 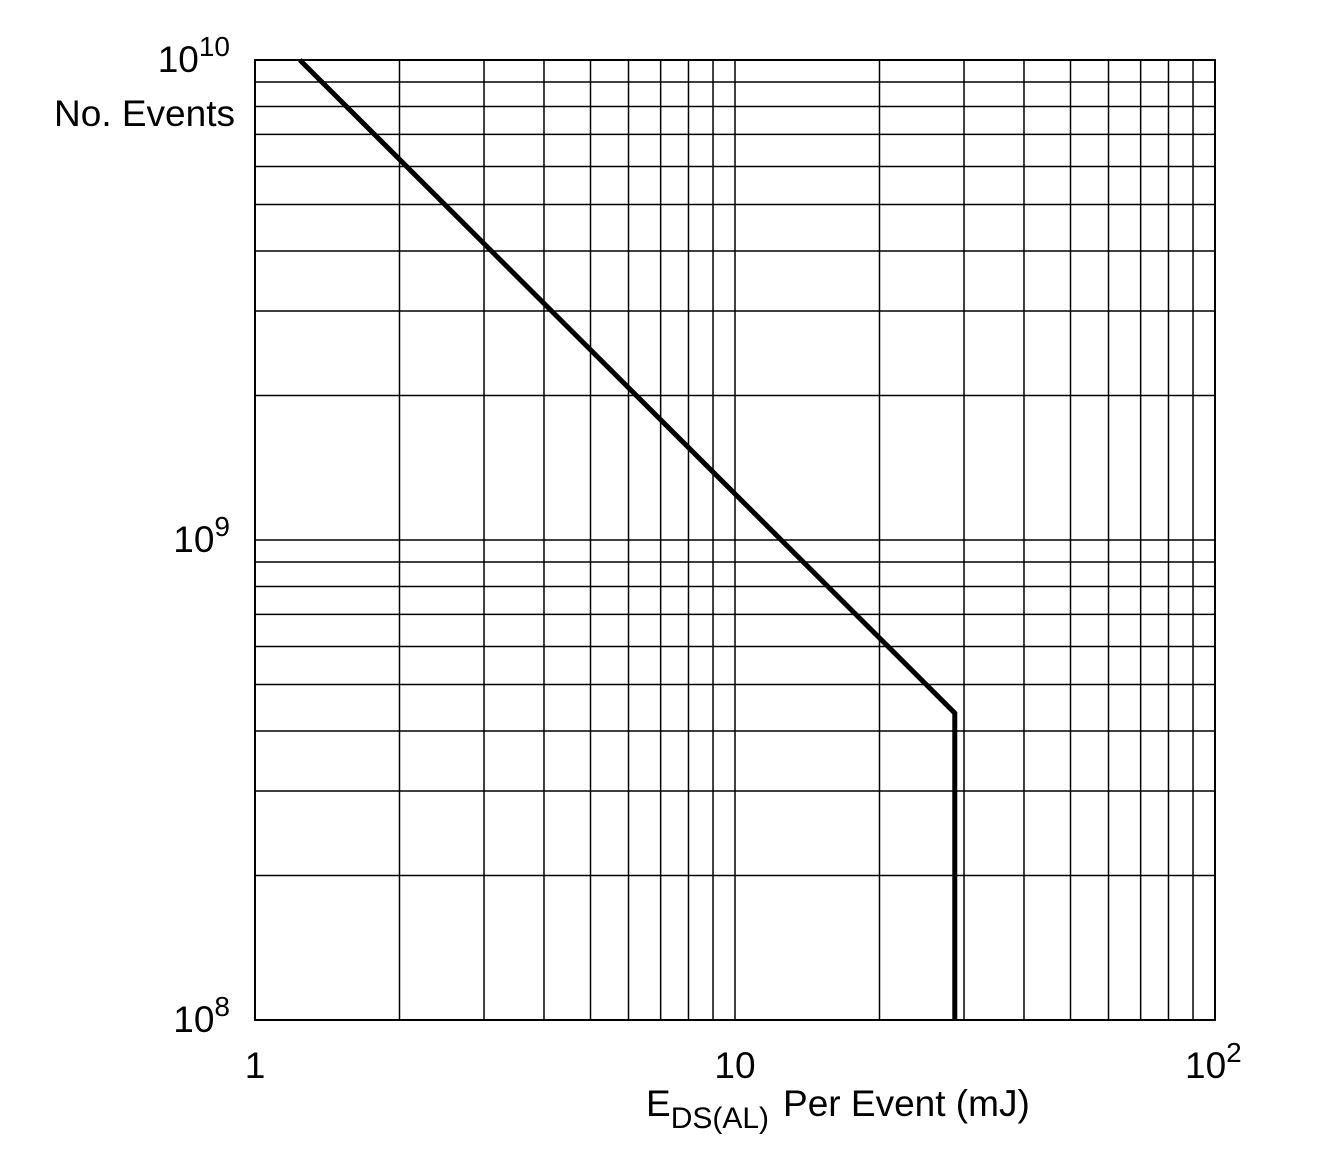 What do you see at coordinates (734, 1065) in the screenshot?
I see `x-tick-label: 10` at bounding box center [734, 1065].